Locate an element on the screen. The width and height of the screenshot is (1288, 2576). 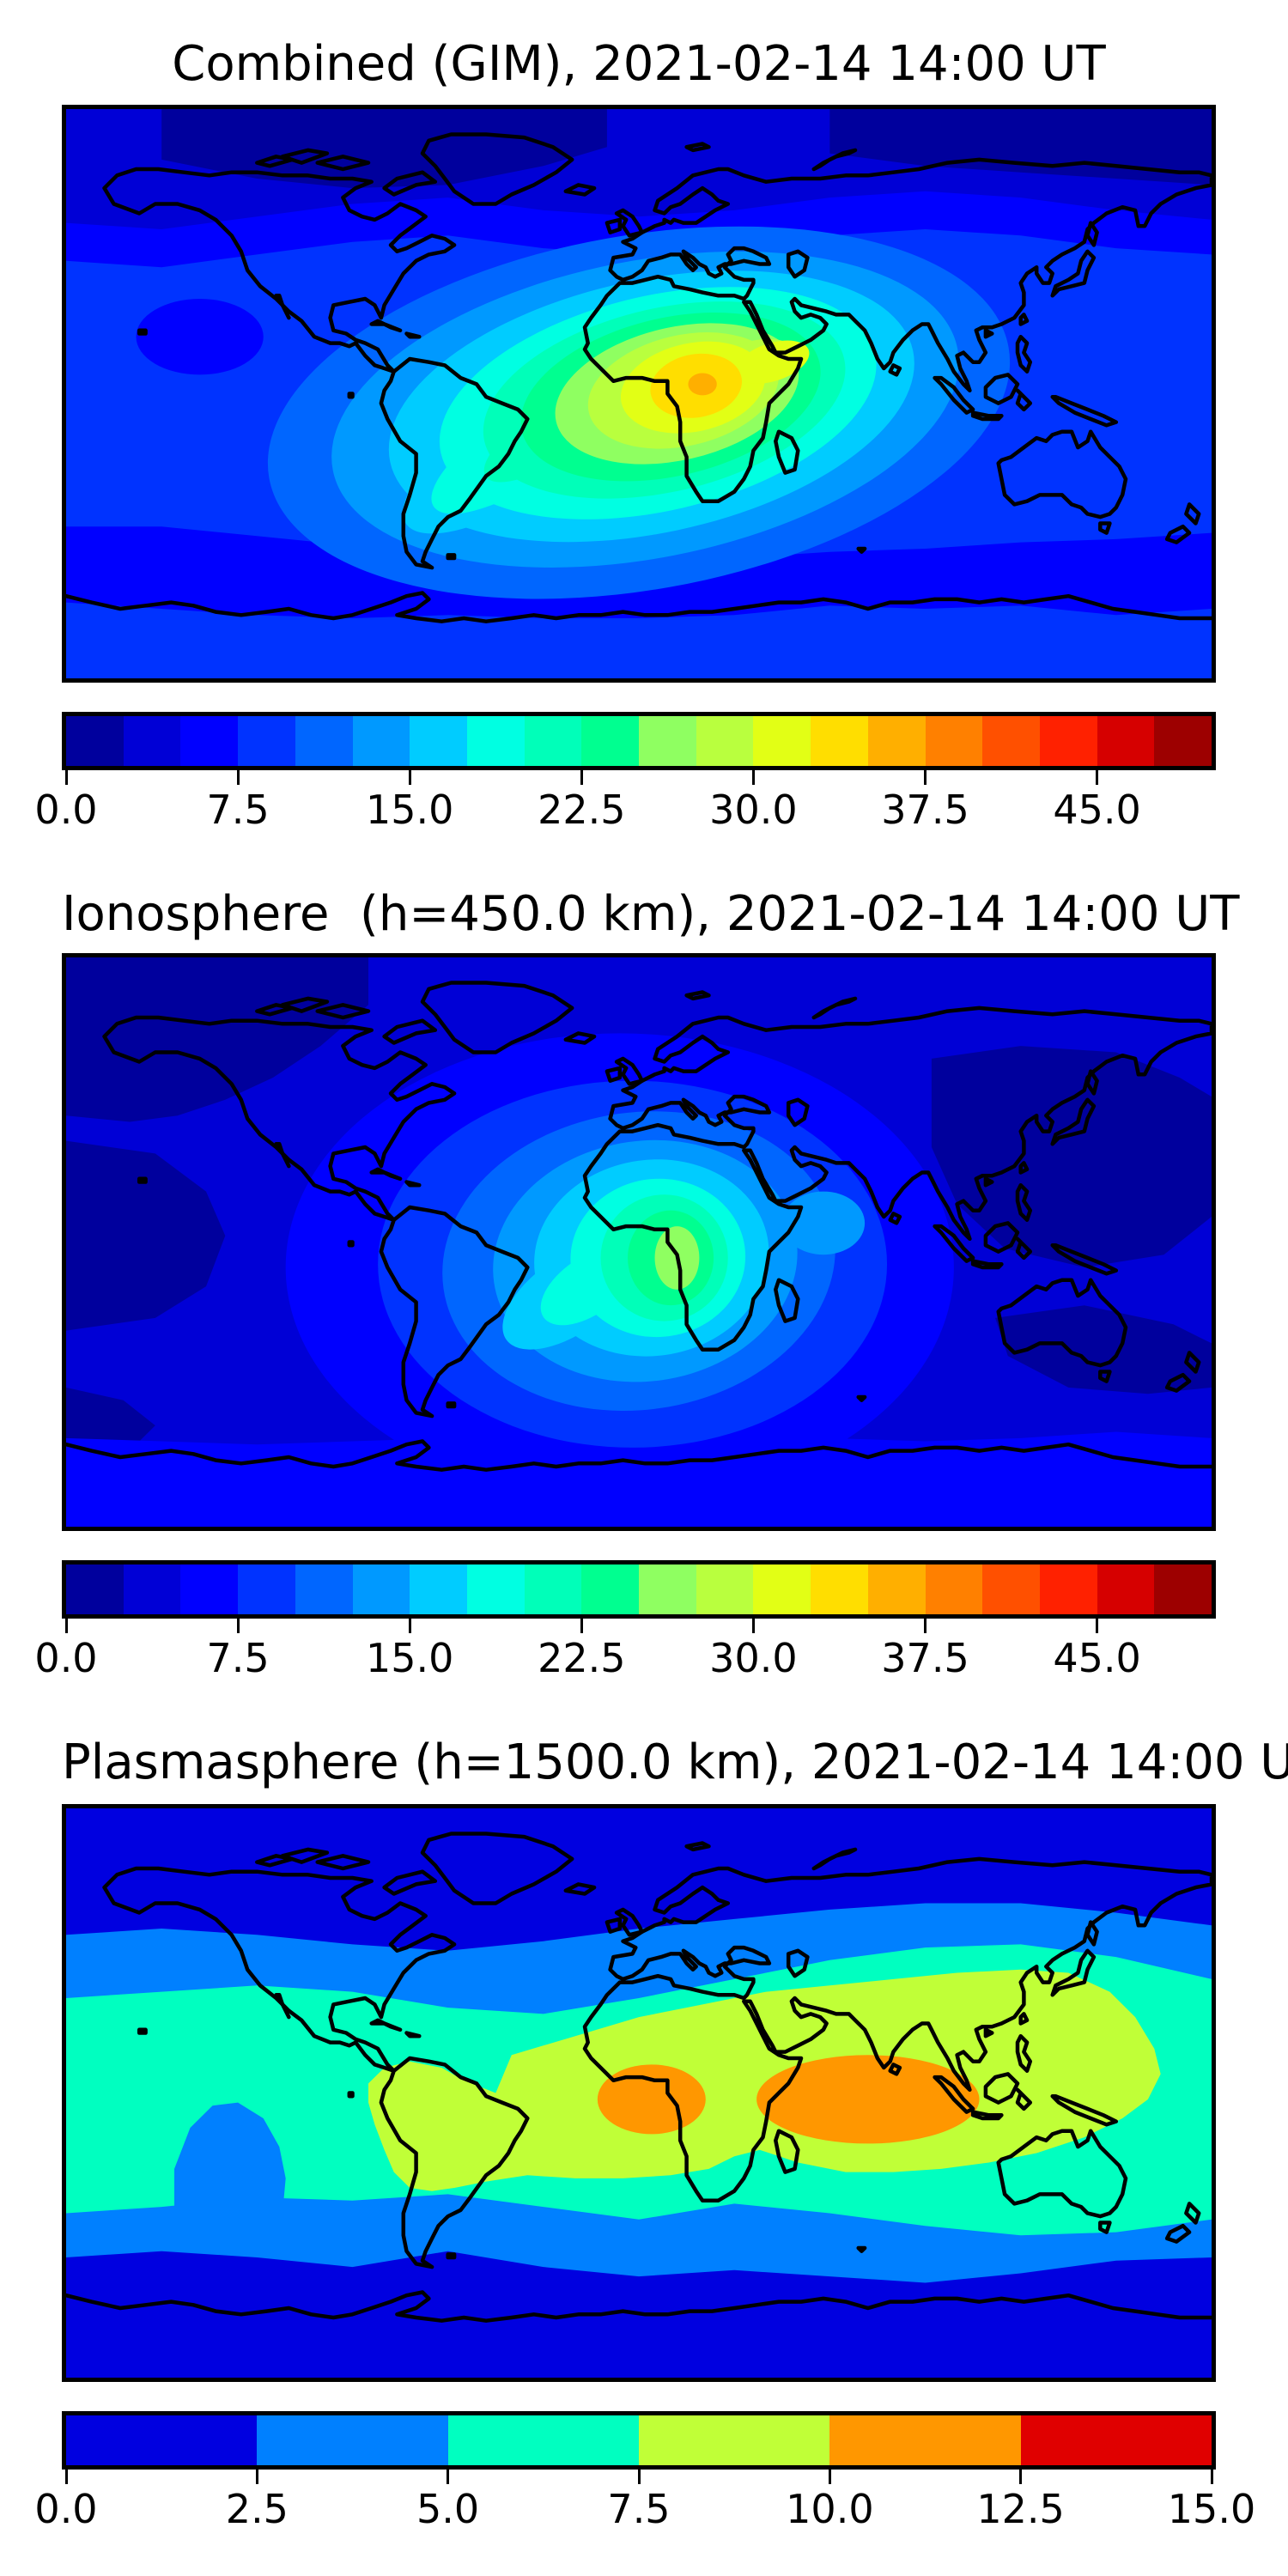
colorbar-tick-label: 22.5 is located at coordinates (582, 810).